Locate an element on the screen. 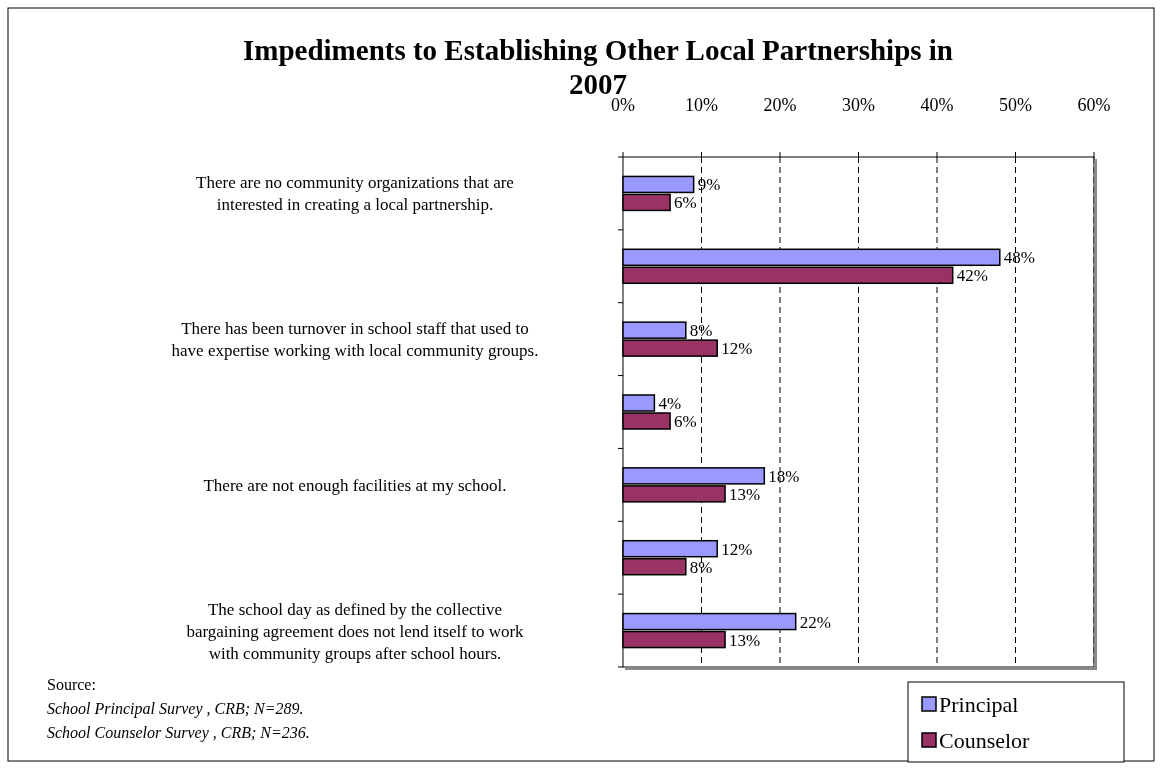 The image size is (1162, 769). text: School Counselor Survey , CRB; N=236. is located at coordinates (178, 733).